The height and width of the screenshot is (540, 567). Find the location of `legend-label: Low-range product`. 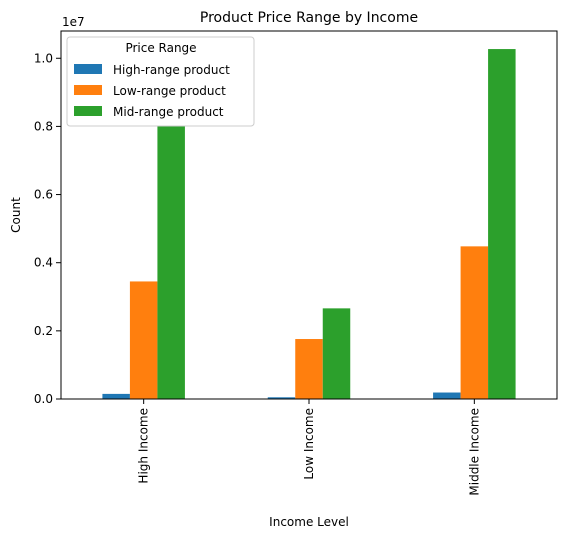

legend-label: Low-range product is located at coordinates (169, 91).